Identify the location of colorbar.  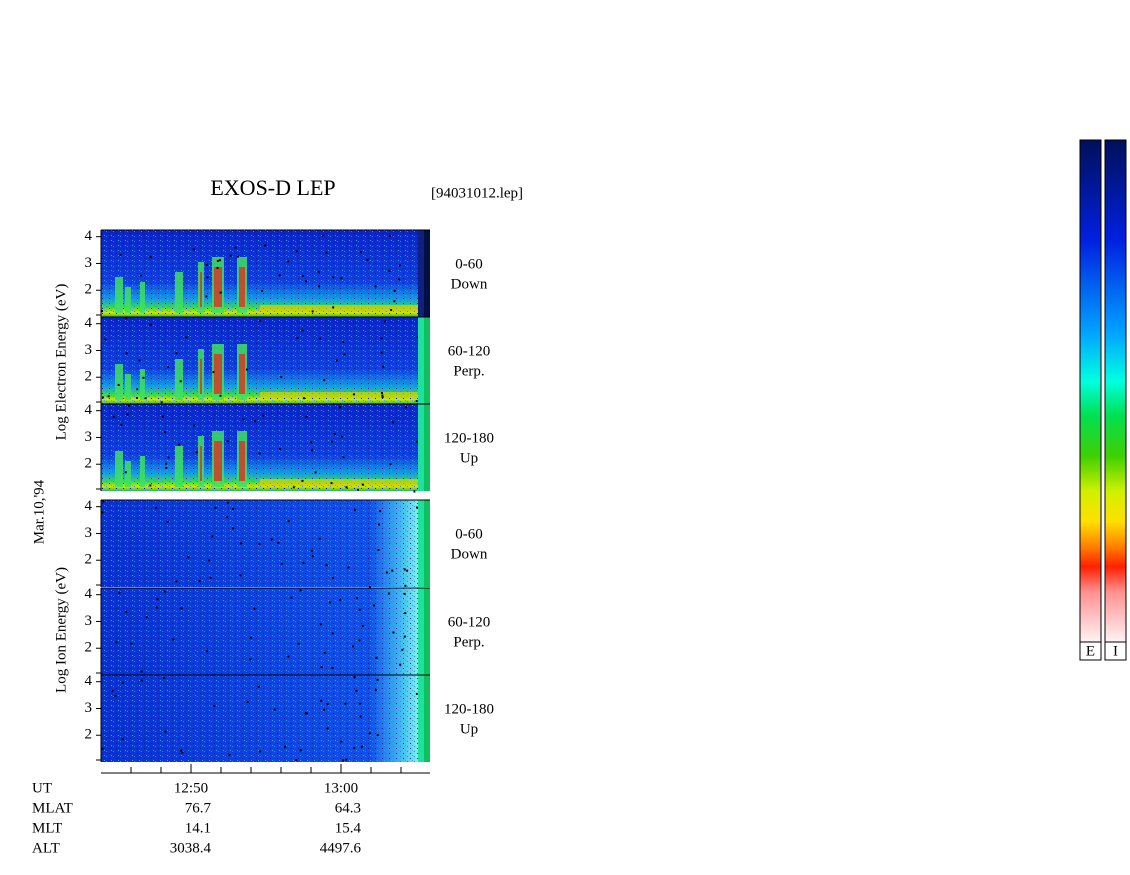
(1090, 391).